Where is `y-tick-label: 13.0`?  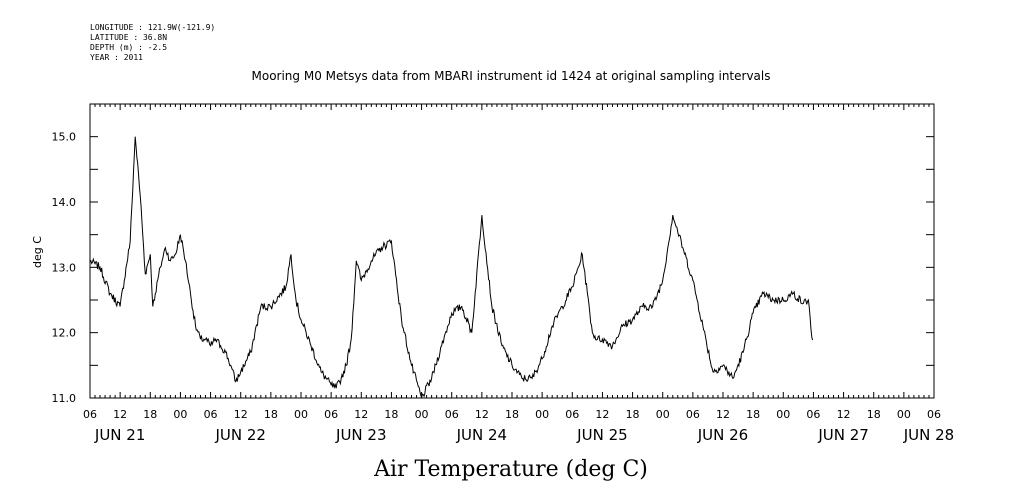 y-tick-label: 13.0 is located at coordinates (64, 267).